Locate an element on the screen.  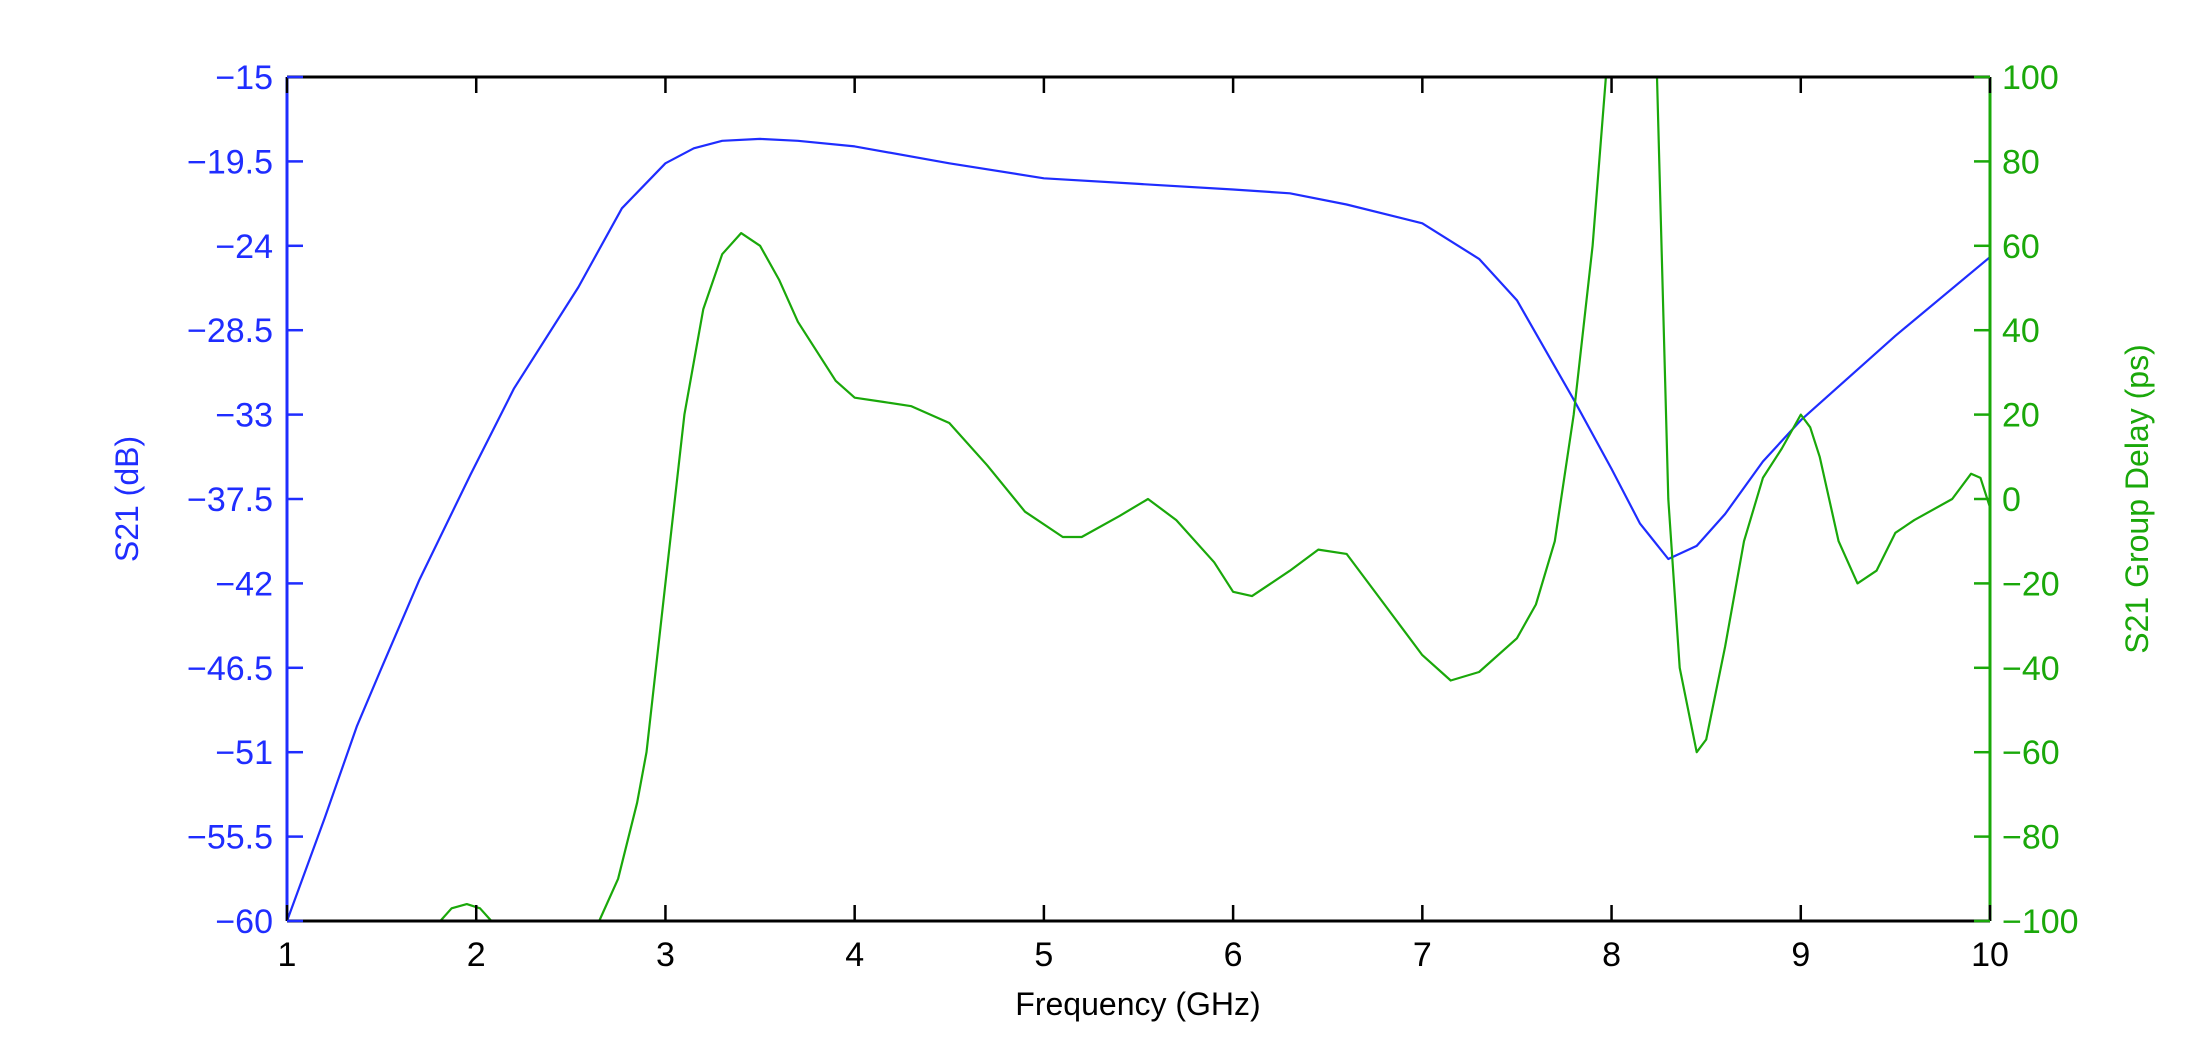
left-tick-label: −24 is located at coordinates (244, 247).